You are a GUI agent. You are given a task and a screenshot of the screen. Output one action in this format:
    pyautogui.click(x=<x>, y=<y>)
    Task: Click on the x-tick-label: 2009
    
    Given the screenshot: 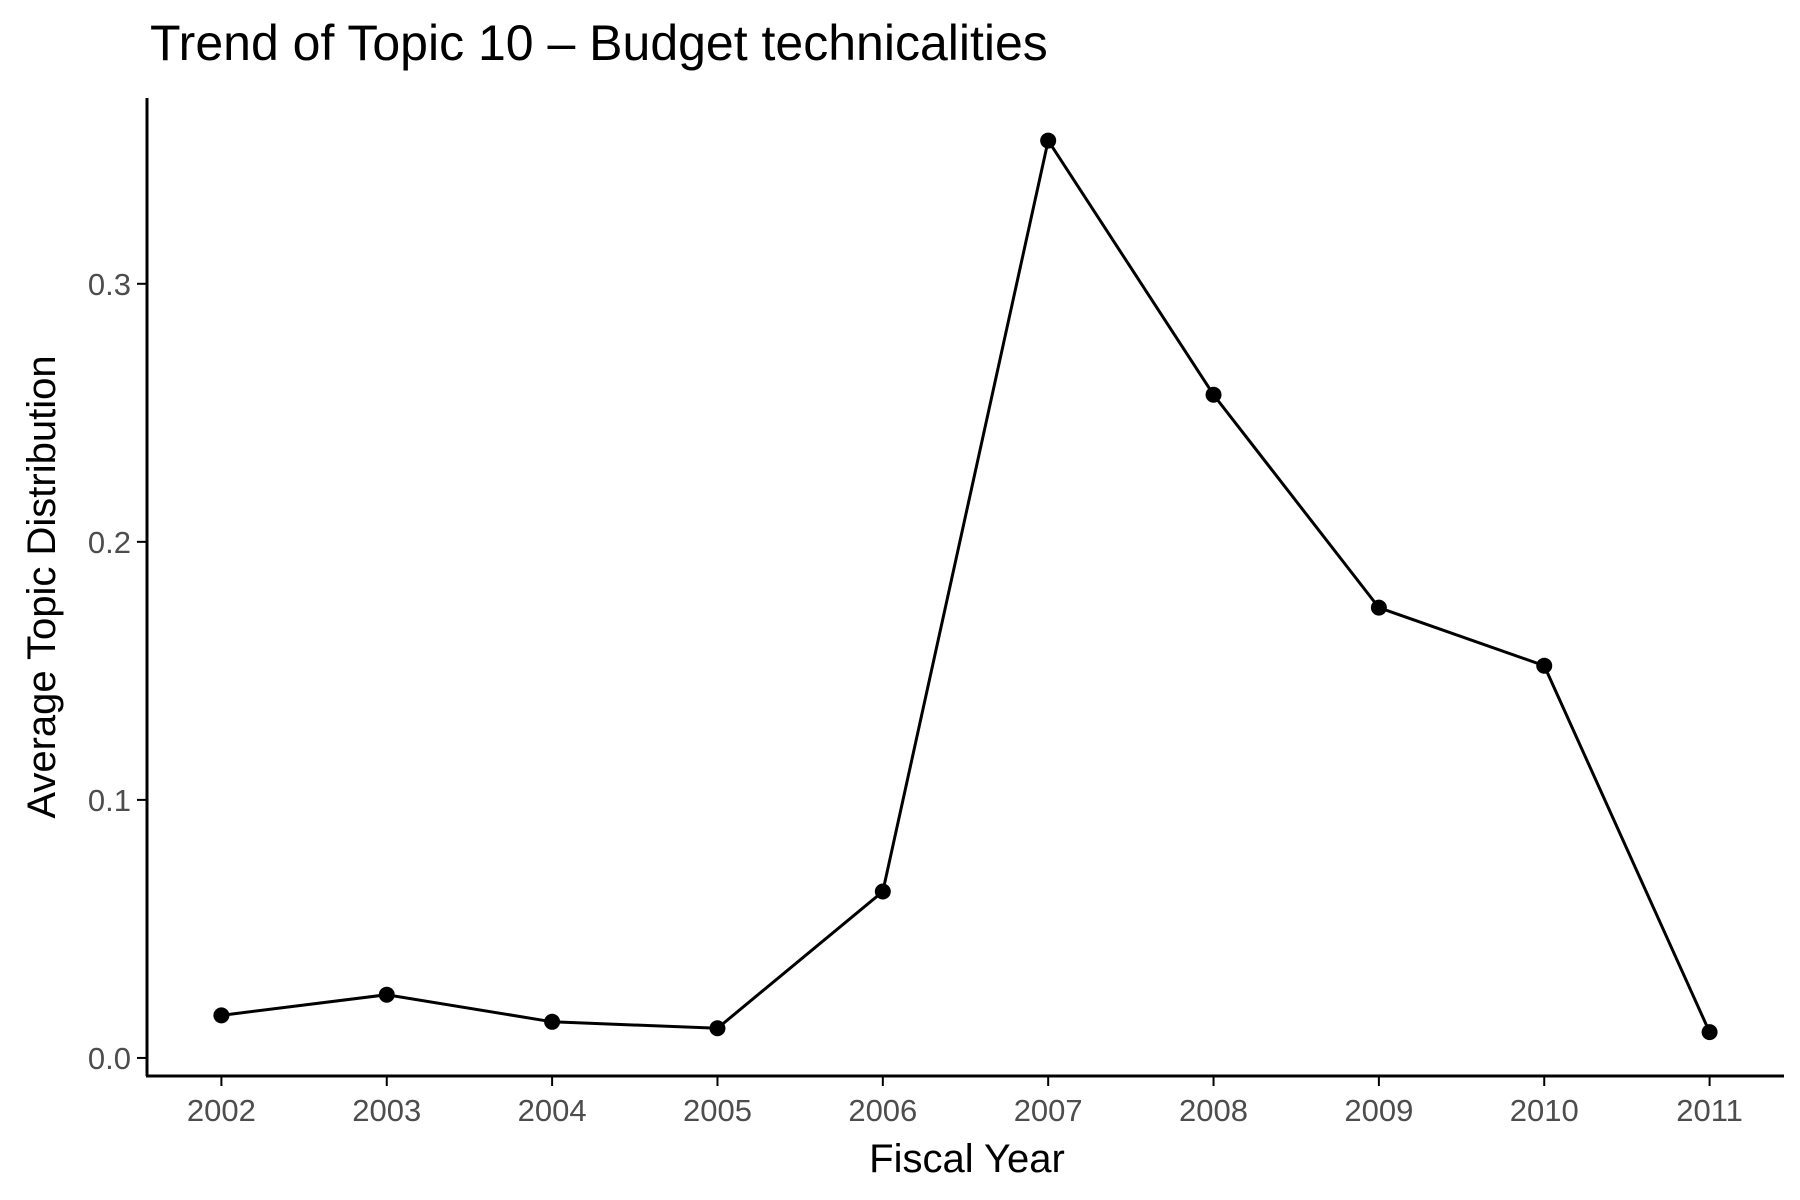 What is the action you would take?
    pyautogui.click(x=1378, y=1110)
    